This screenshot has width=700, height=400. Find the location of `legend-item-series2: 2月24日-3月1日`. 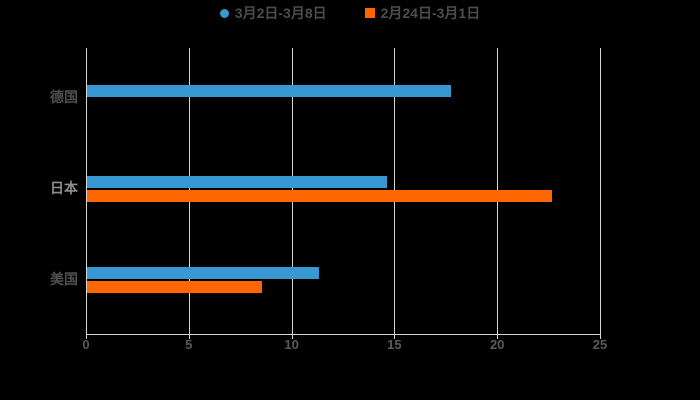

legend-item-series2: 2月24日-3月1日 is located at coordinates (422, 13).